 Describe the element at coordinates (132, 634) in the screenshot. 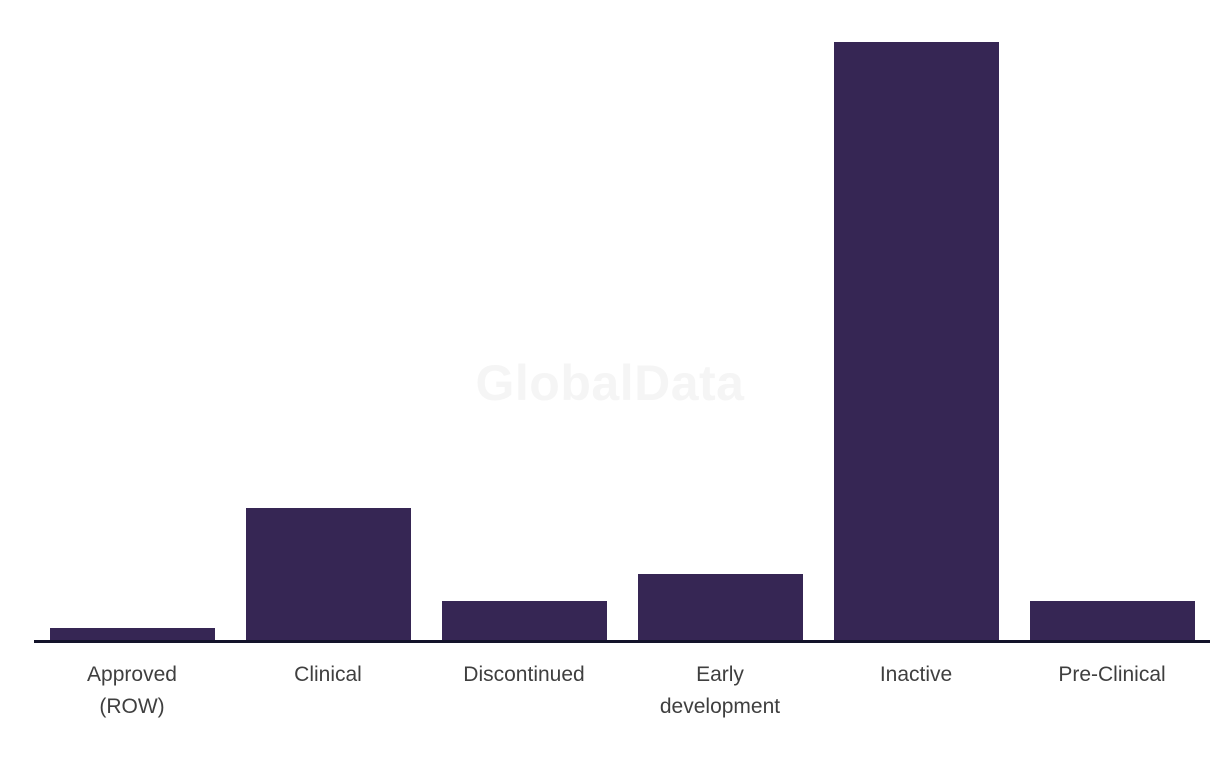

I see `bar-approved-row` at that location.